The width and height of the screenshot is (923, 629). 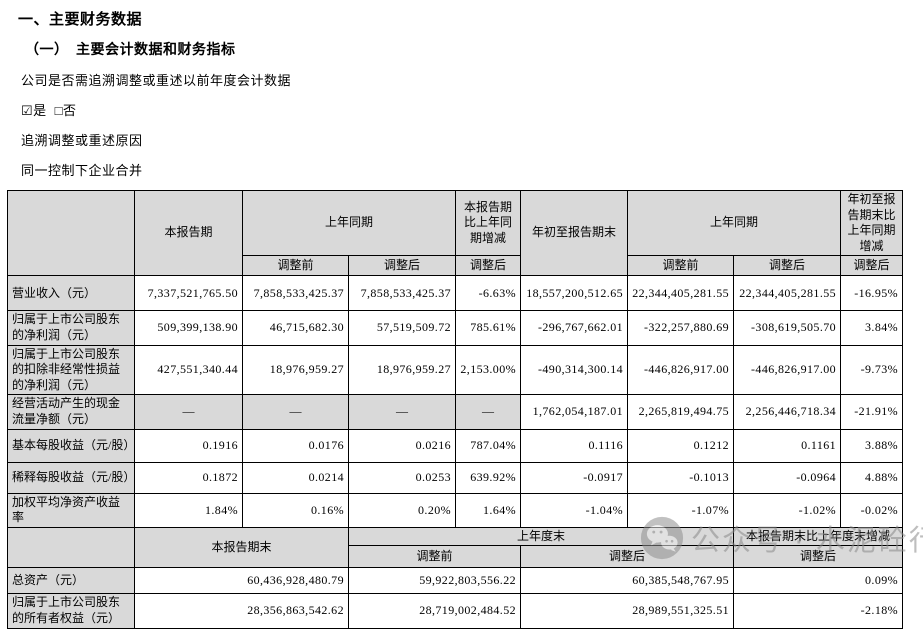 I want to click on row-label: 归属于上市公司股东的净利润（元）, so click(x=71, y=328).